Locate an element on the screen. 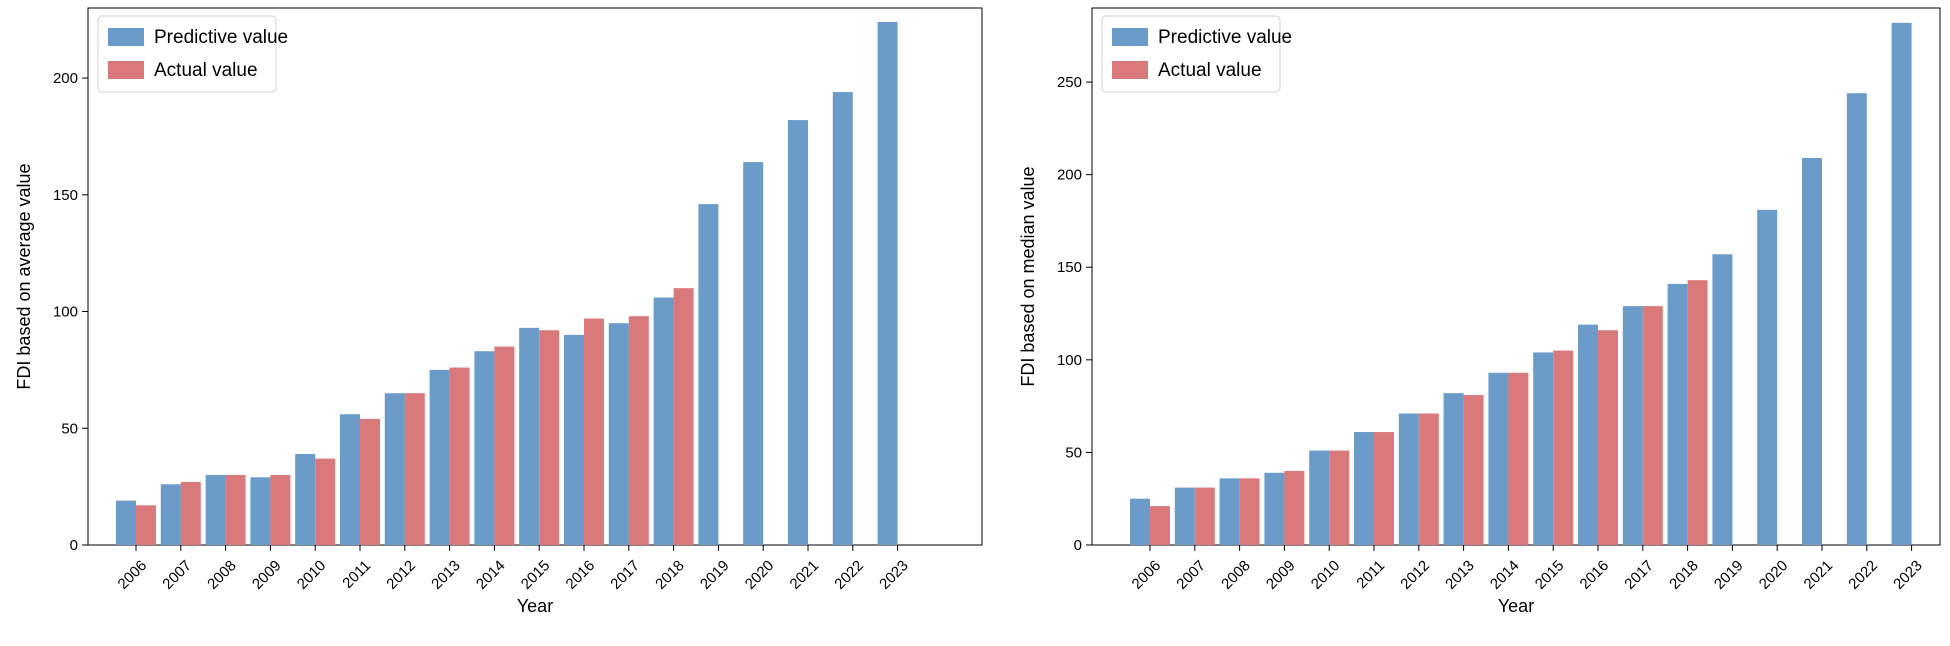  y-tick-label: 250 is located at coordinates (1069, 82).